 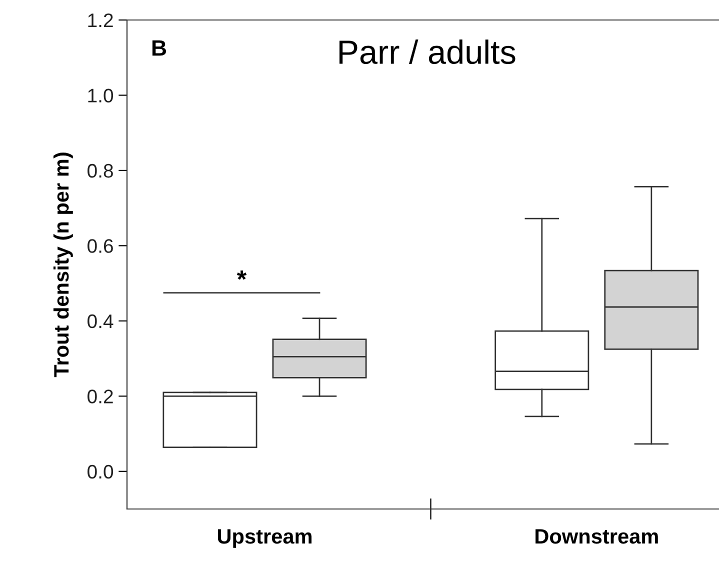 What do you see at coordinates (100, 397) in the screenshot?
I see `y-tick-label: 0.2` at bounding box center [100, 397].